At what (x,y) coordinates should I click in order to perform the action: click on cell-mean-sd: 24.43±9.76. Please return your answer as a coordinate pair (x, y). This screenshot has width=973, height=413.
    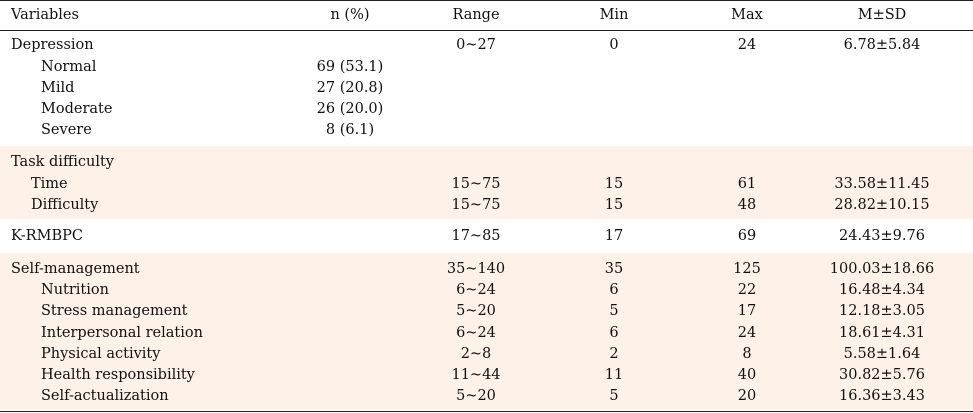
    Looking at the image, I should click on (882, 236).